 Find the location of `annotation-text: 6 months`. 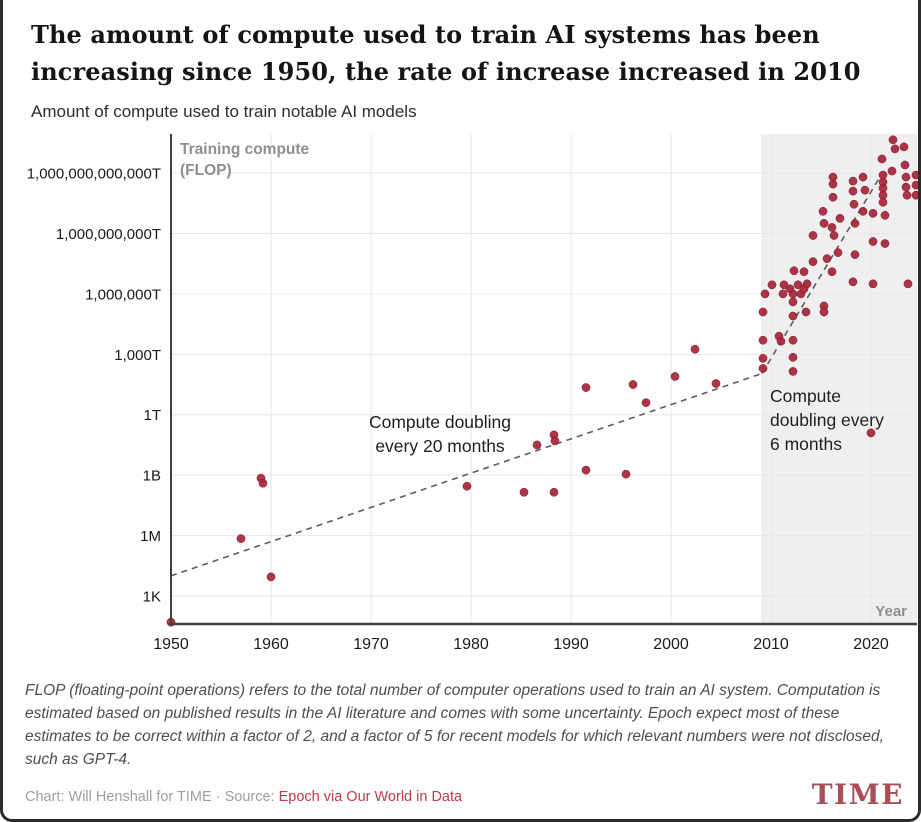

annotation-text: 6 months is located at coordinates (806, 444).